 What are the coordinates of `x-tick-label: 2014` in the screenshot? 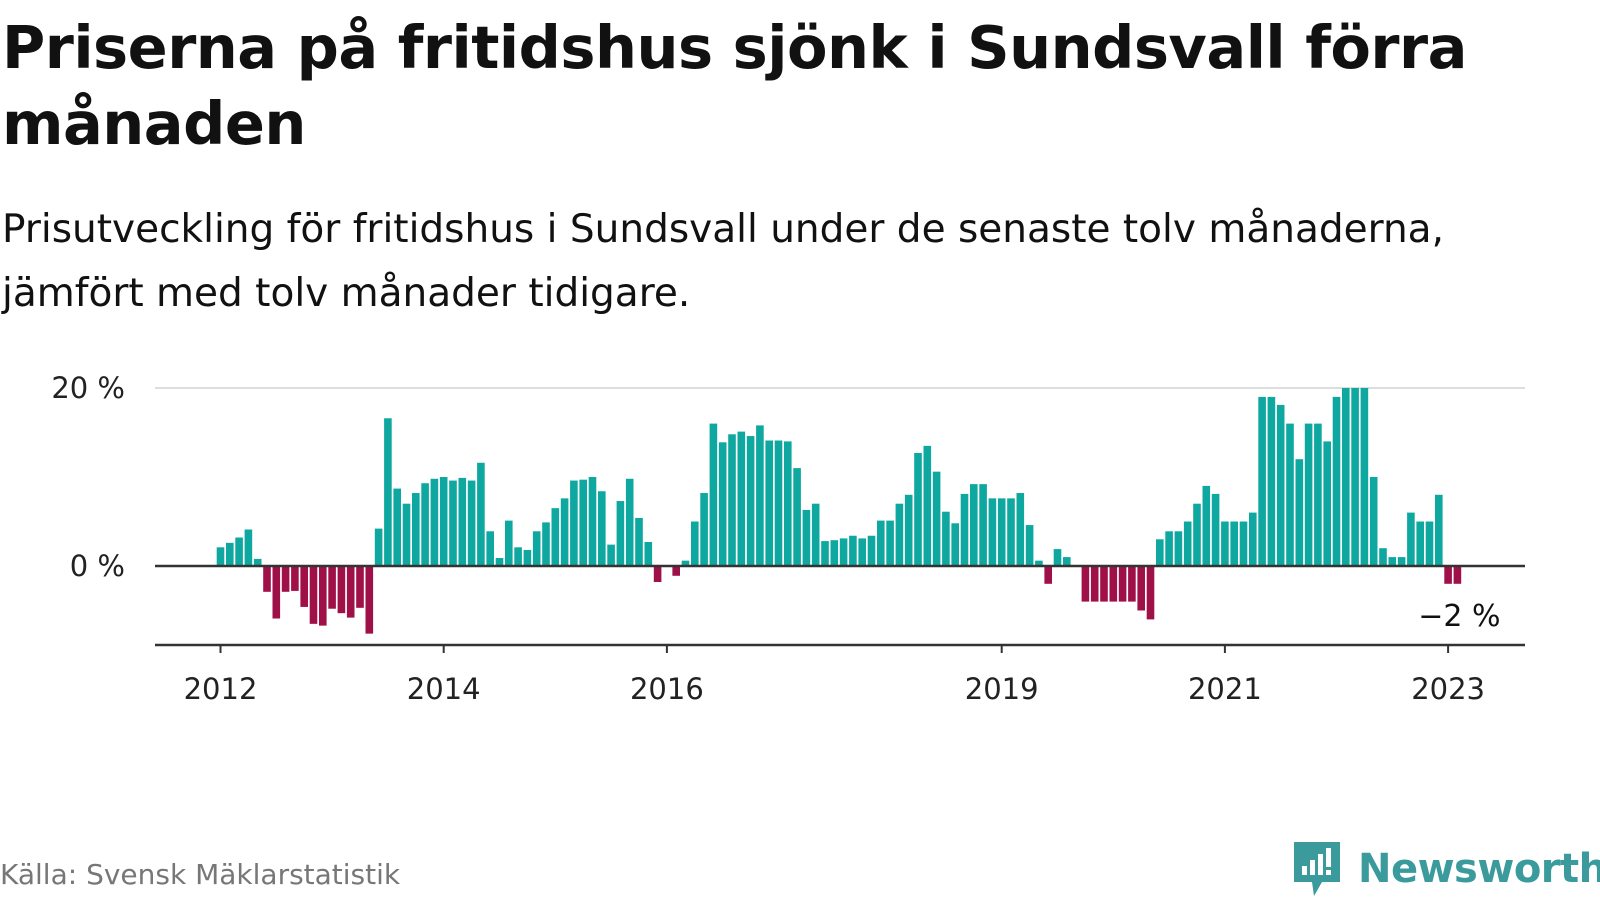 It's located at (444, 689).